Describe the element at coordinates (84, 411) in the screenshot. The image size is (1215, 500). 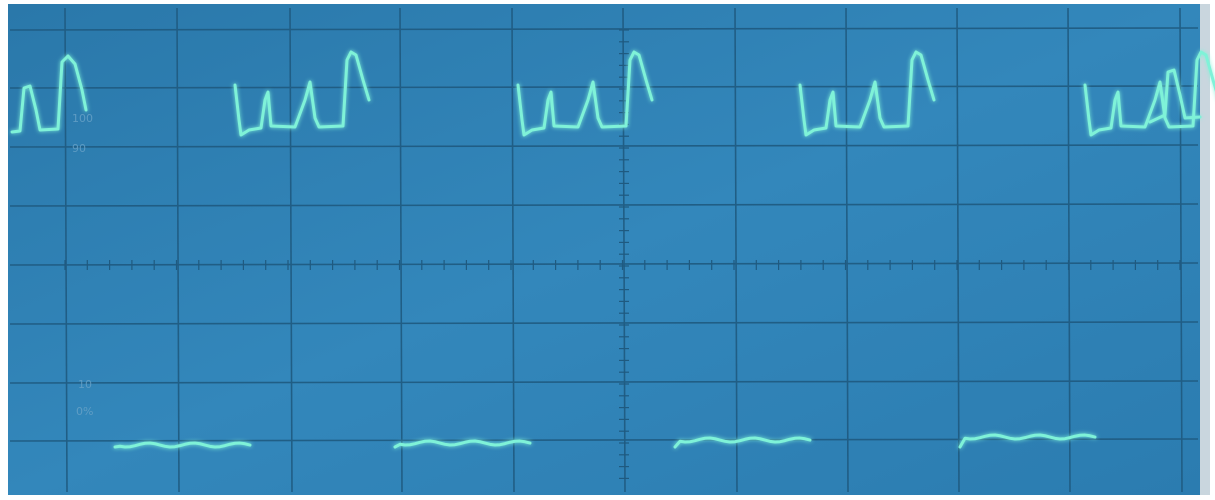
I see `graticule-label: 0%` at that location.